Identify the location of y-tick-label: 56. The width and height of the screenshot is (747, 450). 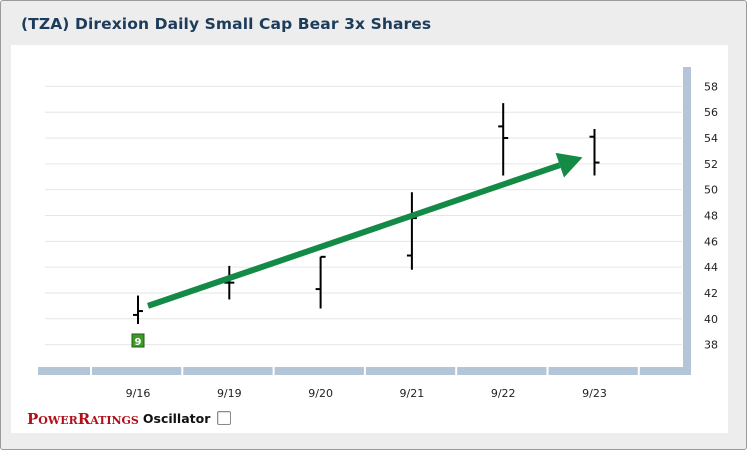
(711, 112).